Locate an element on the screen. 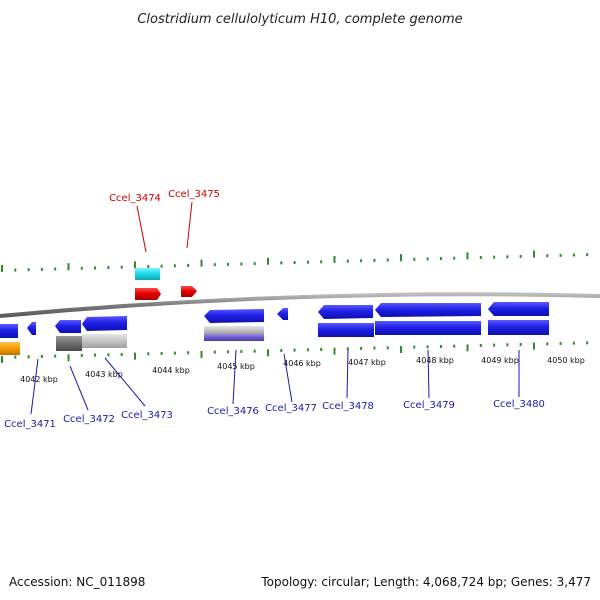  accession-text: Accession: NC_011898 is located at coordinates (77, 582).